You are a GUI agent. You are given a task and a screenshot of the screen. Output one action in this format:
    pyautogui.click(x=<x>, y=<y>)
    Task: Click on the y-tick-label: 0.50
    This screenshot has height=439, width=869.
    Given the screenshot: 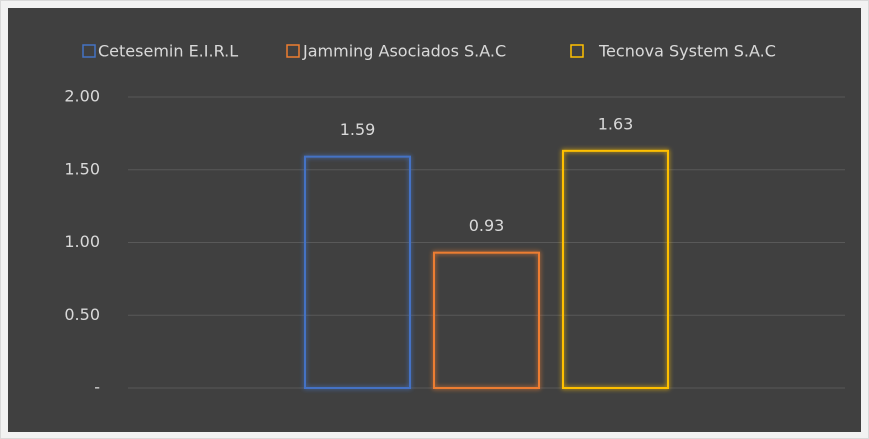 What is the action you would take?
    pyautogui.click(x=82, y=314)
    